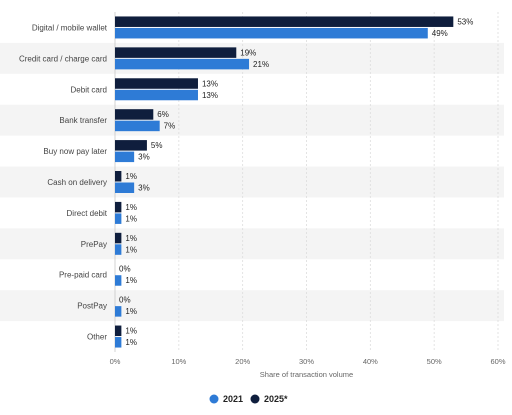 The image size is (512, 415). I want to click on category-label: Pre-paid card, so click(83, 275).